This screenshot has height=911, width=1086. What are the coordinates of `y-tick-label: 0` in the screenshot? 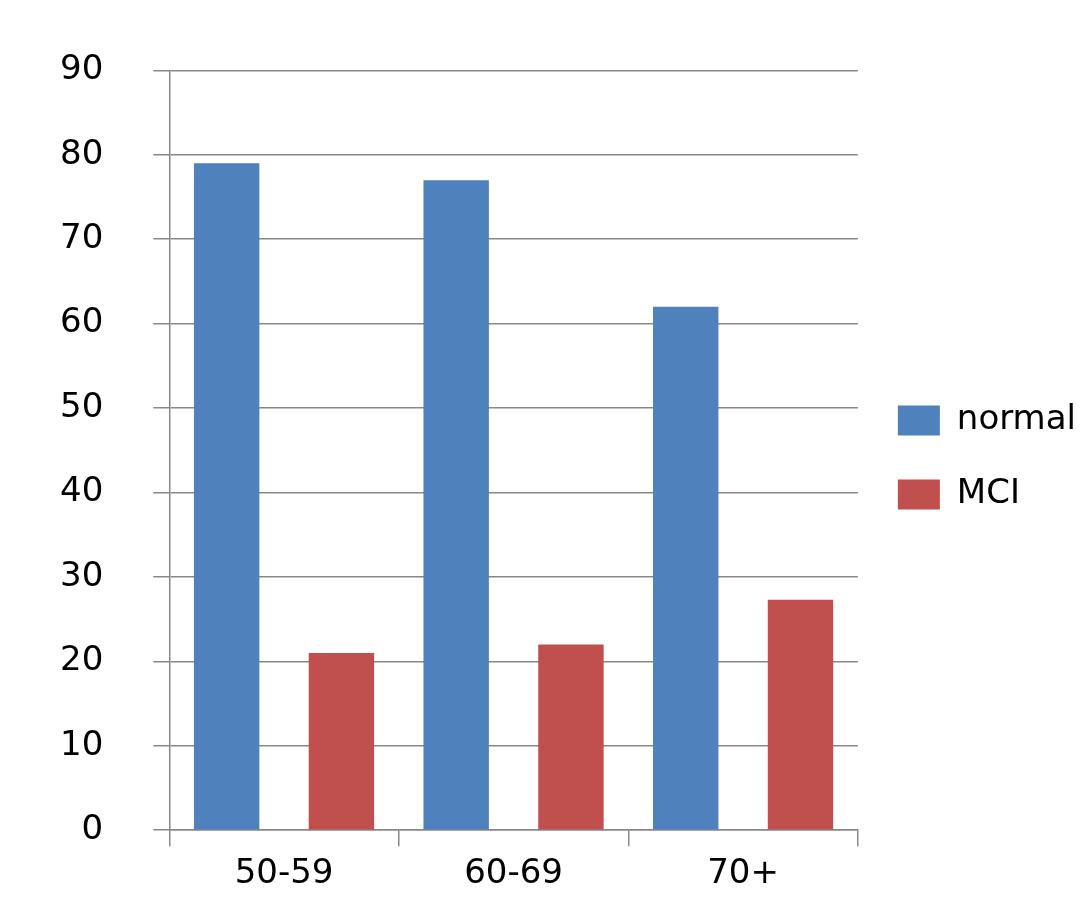 It's located at (92, 827).